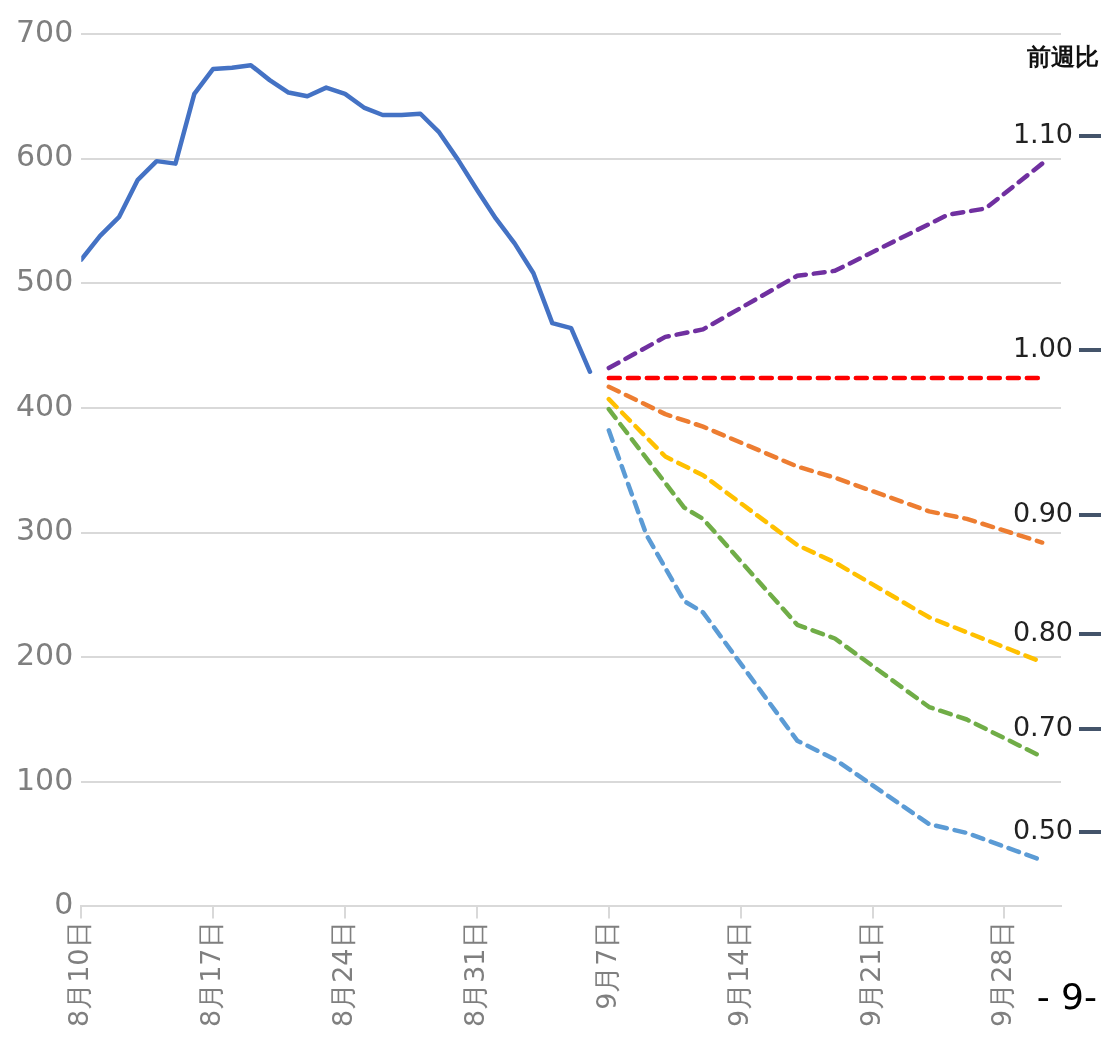 The image size is (1109, 1038). What do you see at coordinates (1042, 133) in the screenshot?
I see `series-label: 1.10` at bounding box center [1042, 133].